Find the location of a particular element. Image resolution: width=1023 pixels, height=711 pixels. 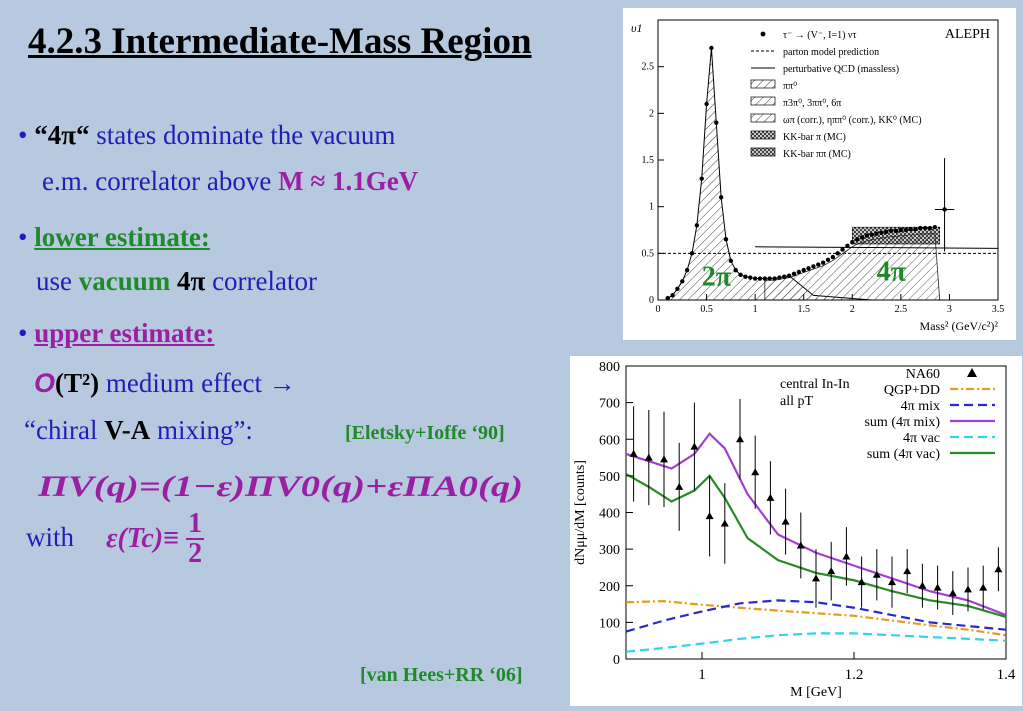

use-text: use is located at coordinates (57, 281).